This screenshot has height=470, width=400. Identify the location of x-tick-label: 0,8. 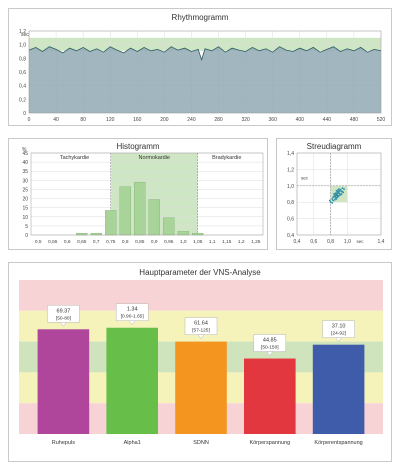
(125, 242).